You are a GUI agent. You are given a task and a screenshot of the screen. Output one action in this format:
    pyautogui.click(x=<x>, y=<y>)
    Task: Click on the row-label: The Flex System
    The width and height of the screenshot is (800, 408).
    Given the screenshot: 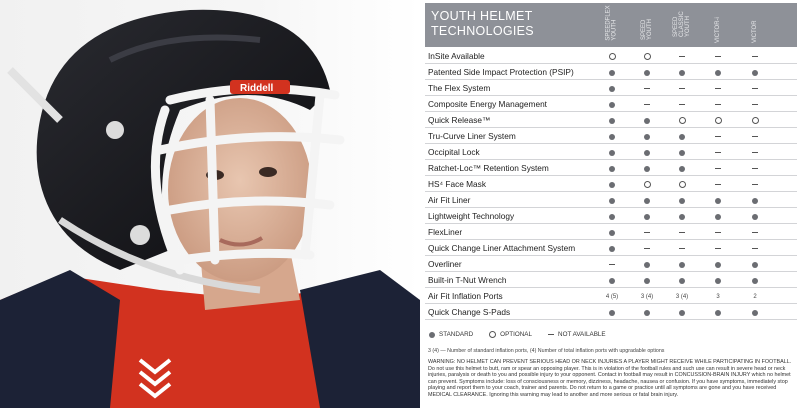 What is the action you would take?
    pyautogui.click(x=459, y=88)
    